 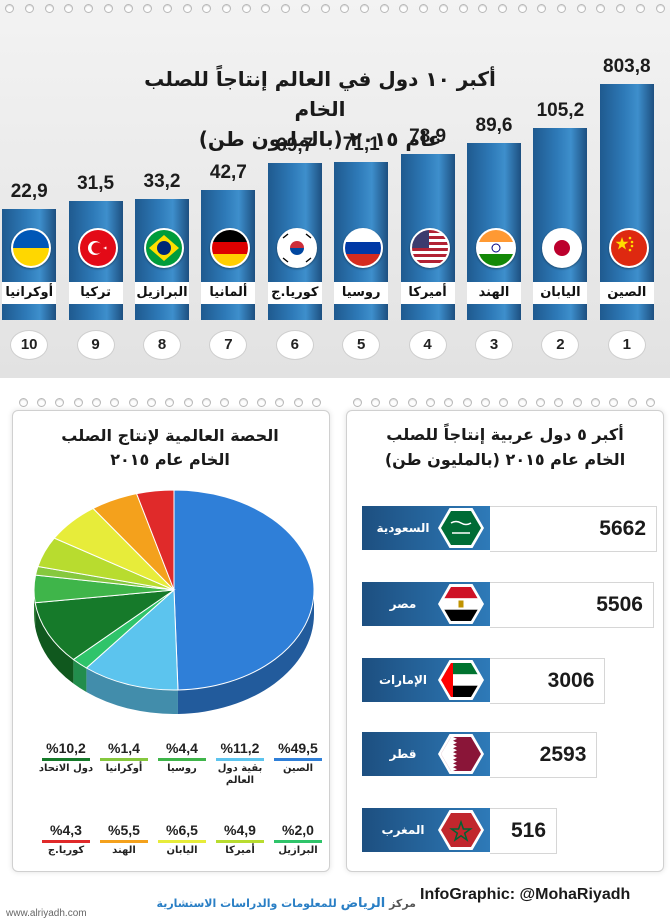 I want to click on legend-item: %2,0 البرازيل, so click(x=298, y=839).